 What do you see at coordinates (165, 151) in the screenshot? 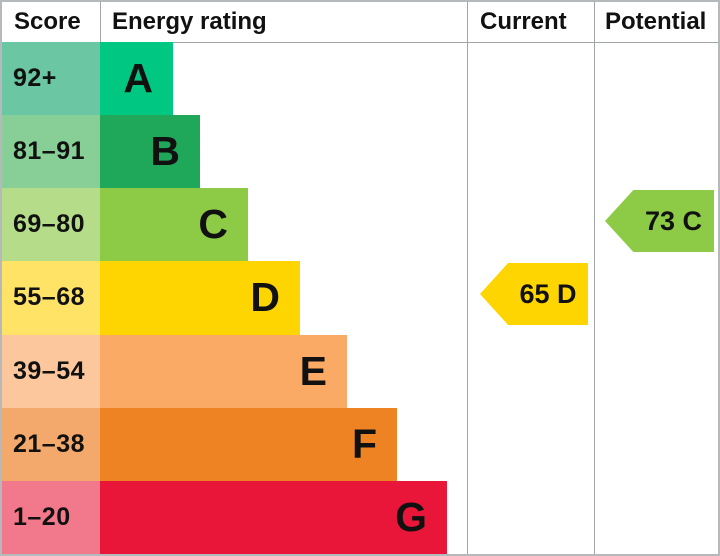
I see `band-letter: B` at bounding box center [165, 151].